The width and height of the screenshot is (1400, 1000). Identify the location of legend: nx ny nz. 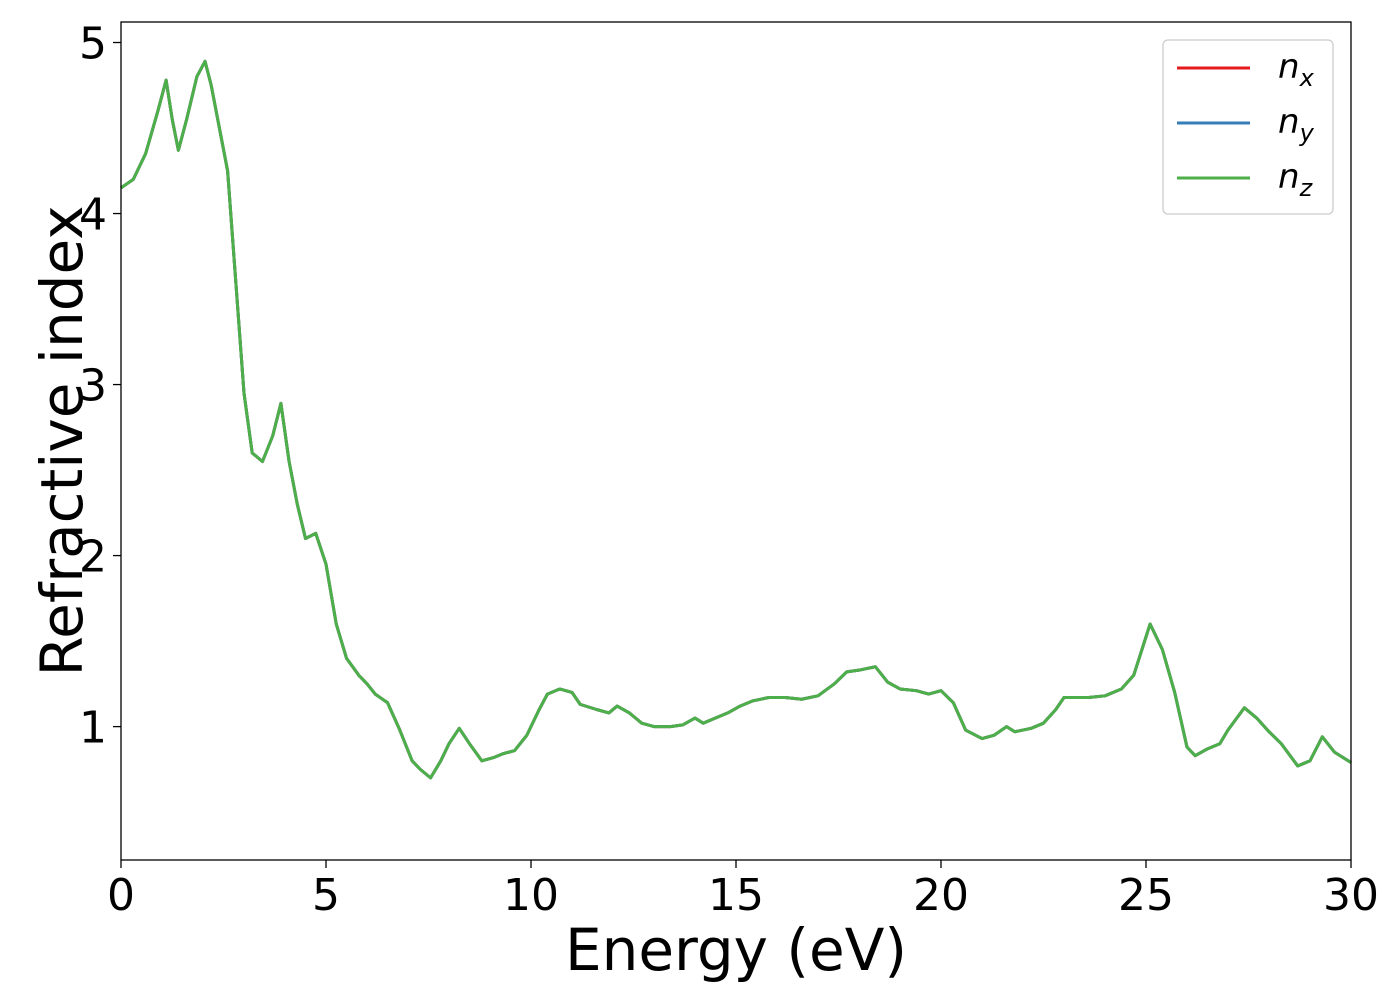
(1248, 127).